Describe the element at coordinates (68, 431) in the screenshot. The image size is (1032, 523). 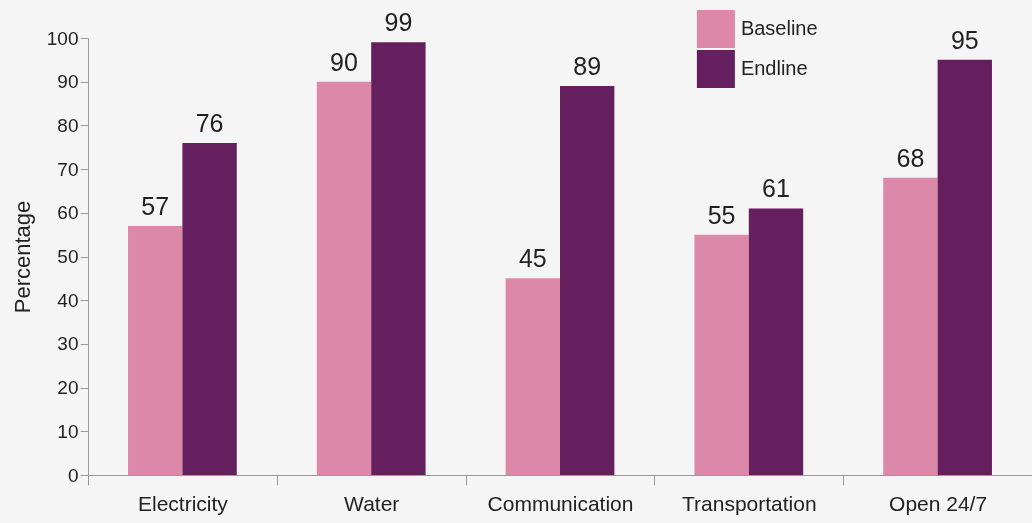
I see `y-tick-label: 10` at that location.